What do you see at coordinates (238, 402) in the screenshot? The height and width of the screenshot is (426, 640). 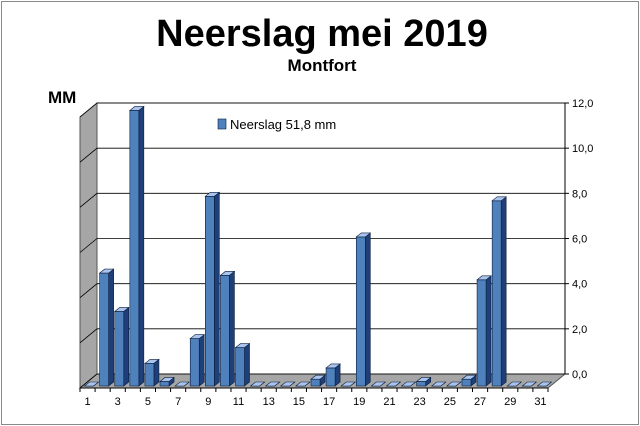 I see `x-tick-label: 11` at bounding box center [238, 402].